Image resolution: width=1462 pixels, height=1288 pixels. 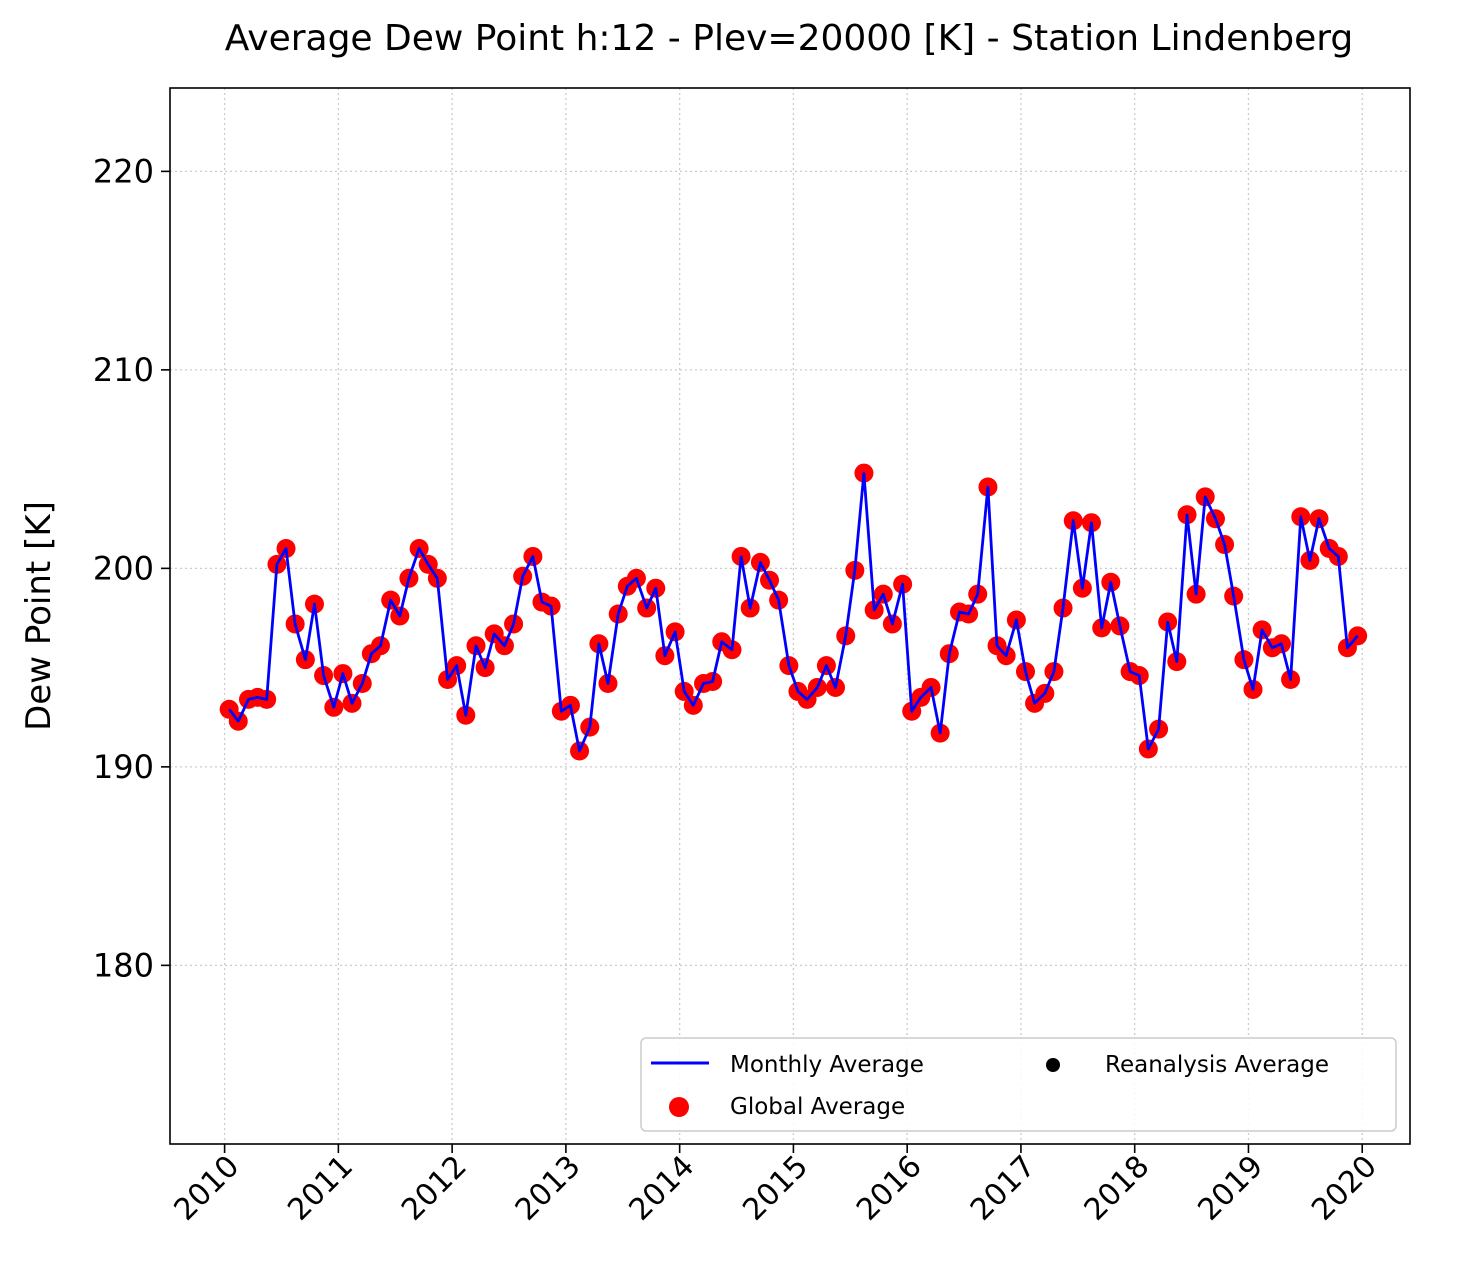 What do you see at coordinates (1053, 1065) in the screenshot?
I see `legend-reanalysis-marker-icon` at bounding box center [1053, 1065].